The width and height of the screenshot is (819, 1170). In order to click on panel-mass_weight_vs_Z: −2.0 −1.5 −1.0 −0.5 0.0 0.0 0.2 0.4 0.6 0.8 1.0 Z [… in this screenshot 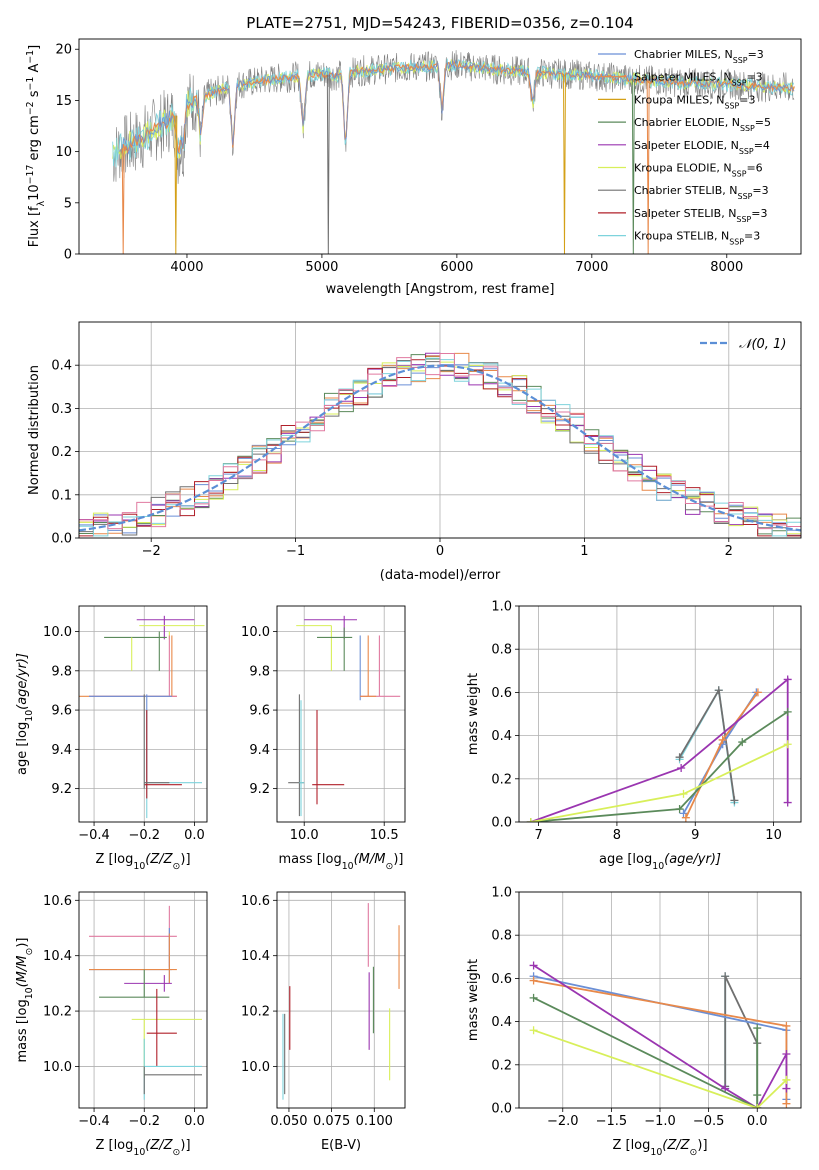, I will do `click(634, 1022)`.